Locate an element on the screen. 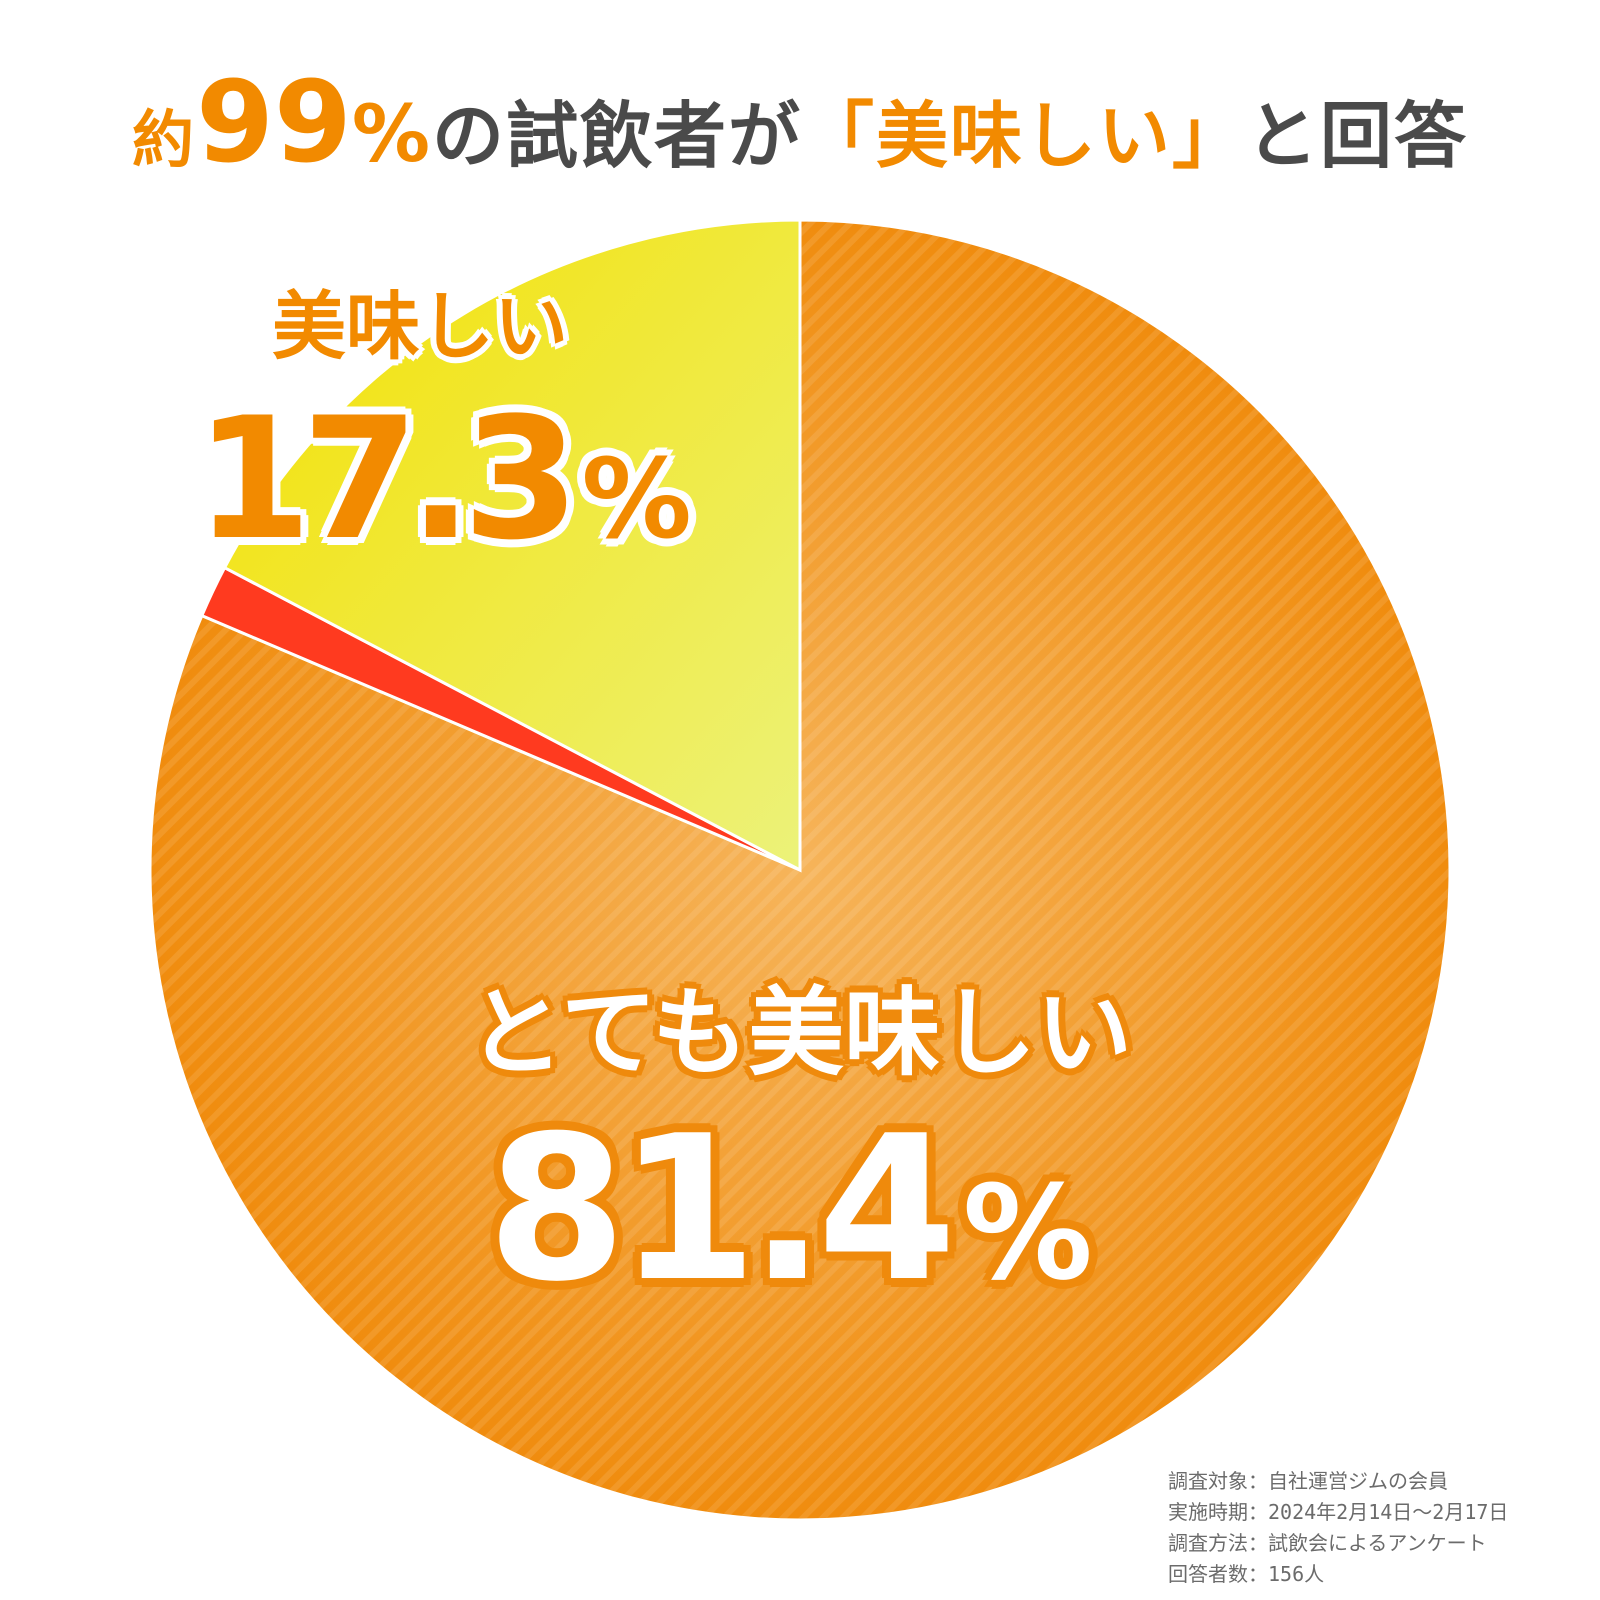  headline-number: 99 is located at coordinates (273, 123).